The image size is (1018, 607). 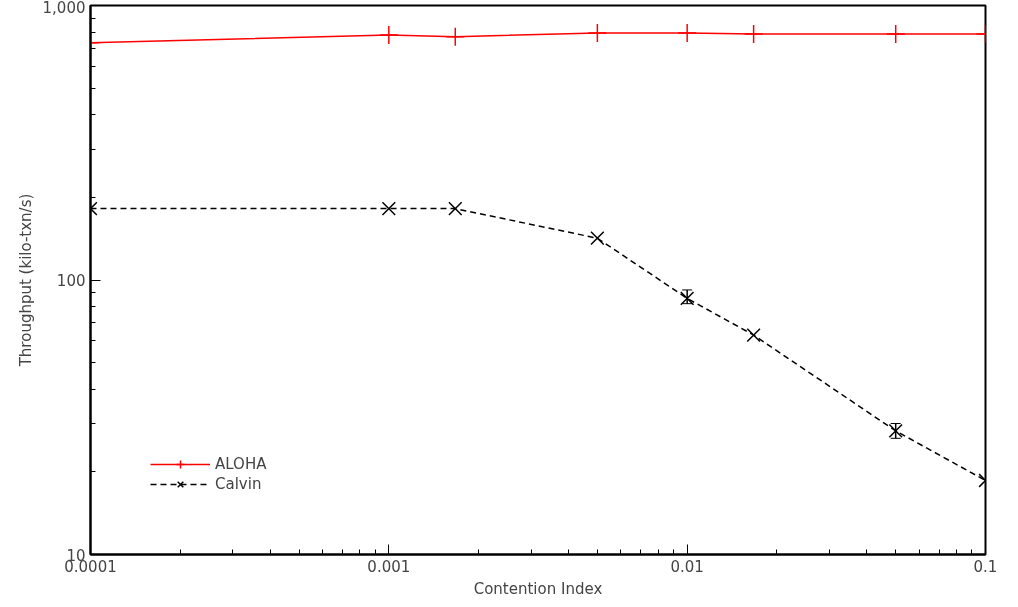 What do you see at coordinates (538, 588) in the screenshot?
I see `x-axis-title: Contention Index` at bounding box center [538, 588].